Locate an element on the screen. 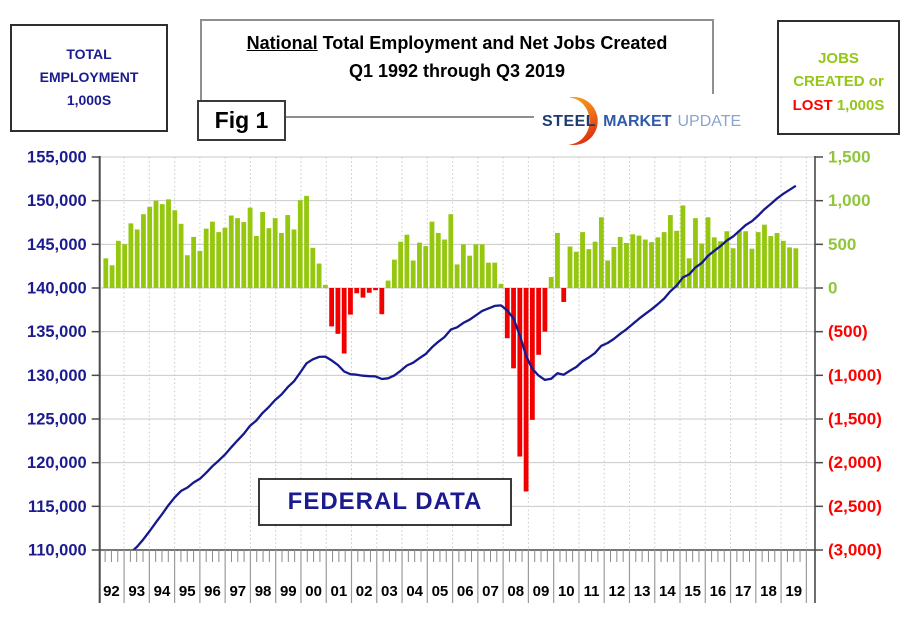 This screenshot has width=910, height=622. y-right-tick-label: (2,000) is located at coordinates (855, 462).